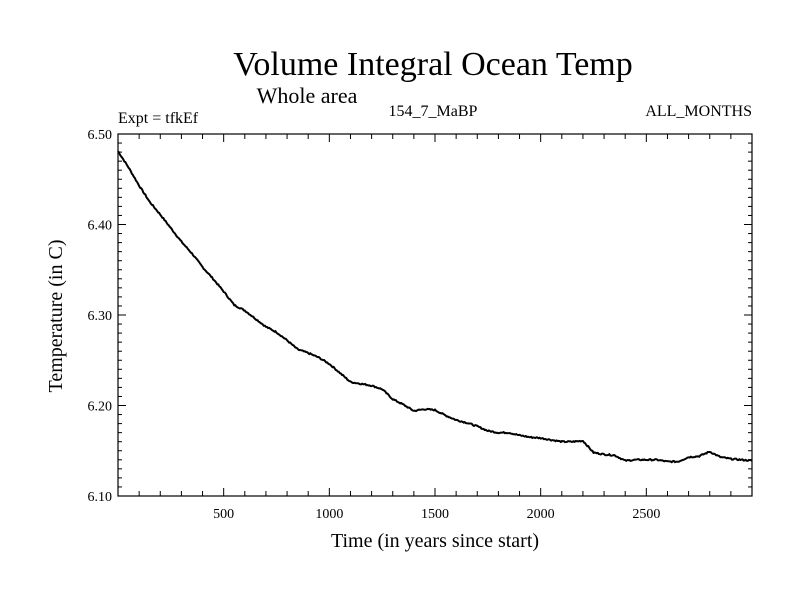 This screenshot has width=800, height=600. Describe the element at coordinates (100, 407) in the screenshot. I see `y-tick-label: 6.20` at that location.